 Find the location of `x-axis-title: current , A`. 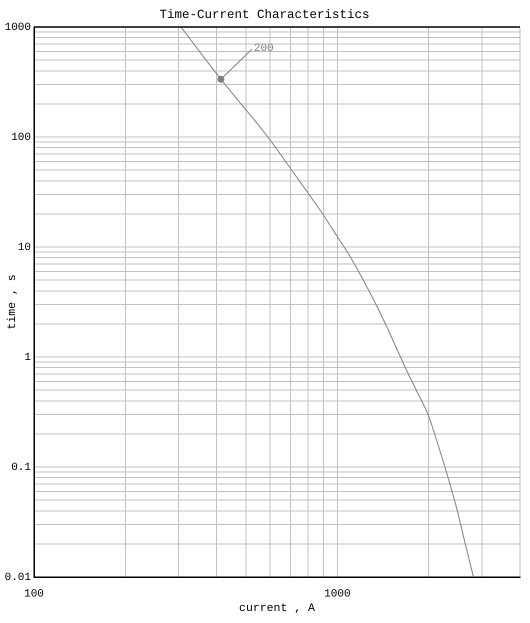

x-axis-title: current , A is located at coordinates (277, 609).